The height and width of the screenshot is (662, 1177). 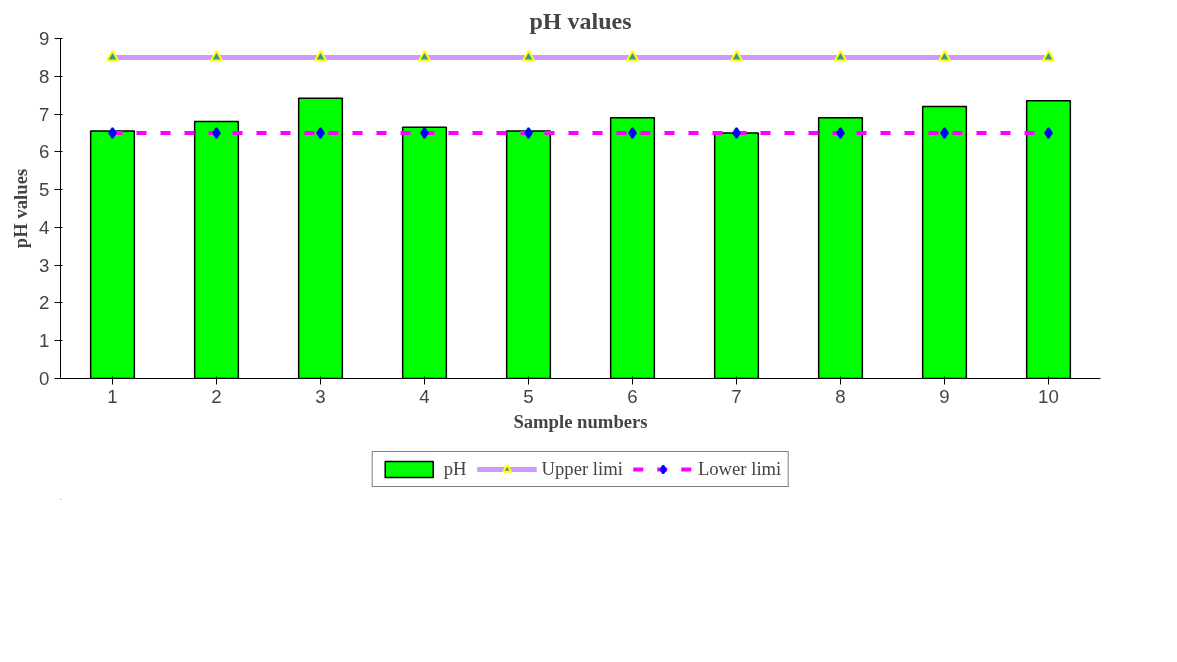 I want to click on y-axis-title: pH values, so click(x=21, y=208).